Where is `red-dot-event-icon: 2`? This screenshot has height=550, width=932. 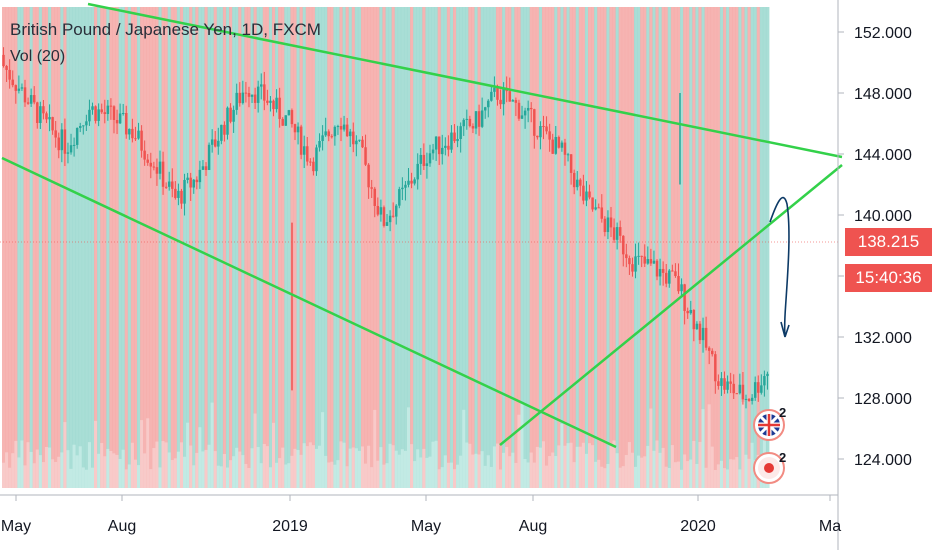
red-dot-event-icon: 2 is located at coordinates (769, 467).